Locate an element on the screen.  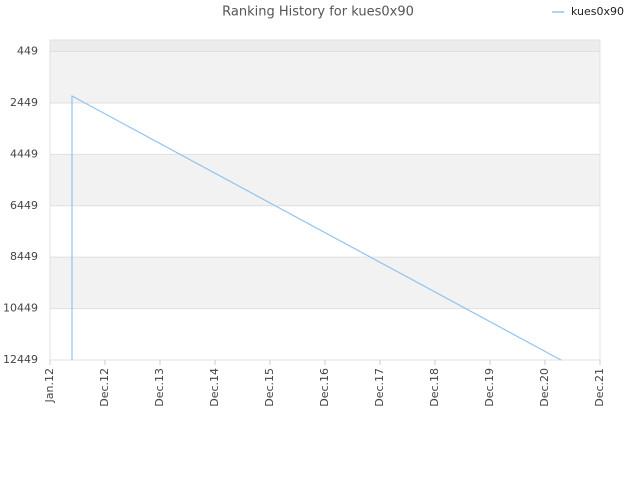
y-tick-label: 10449 is located at coordinates (20, 308).